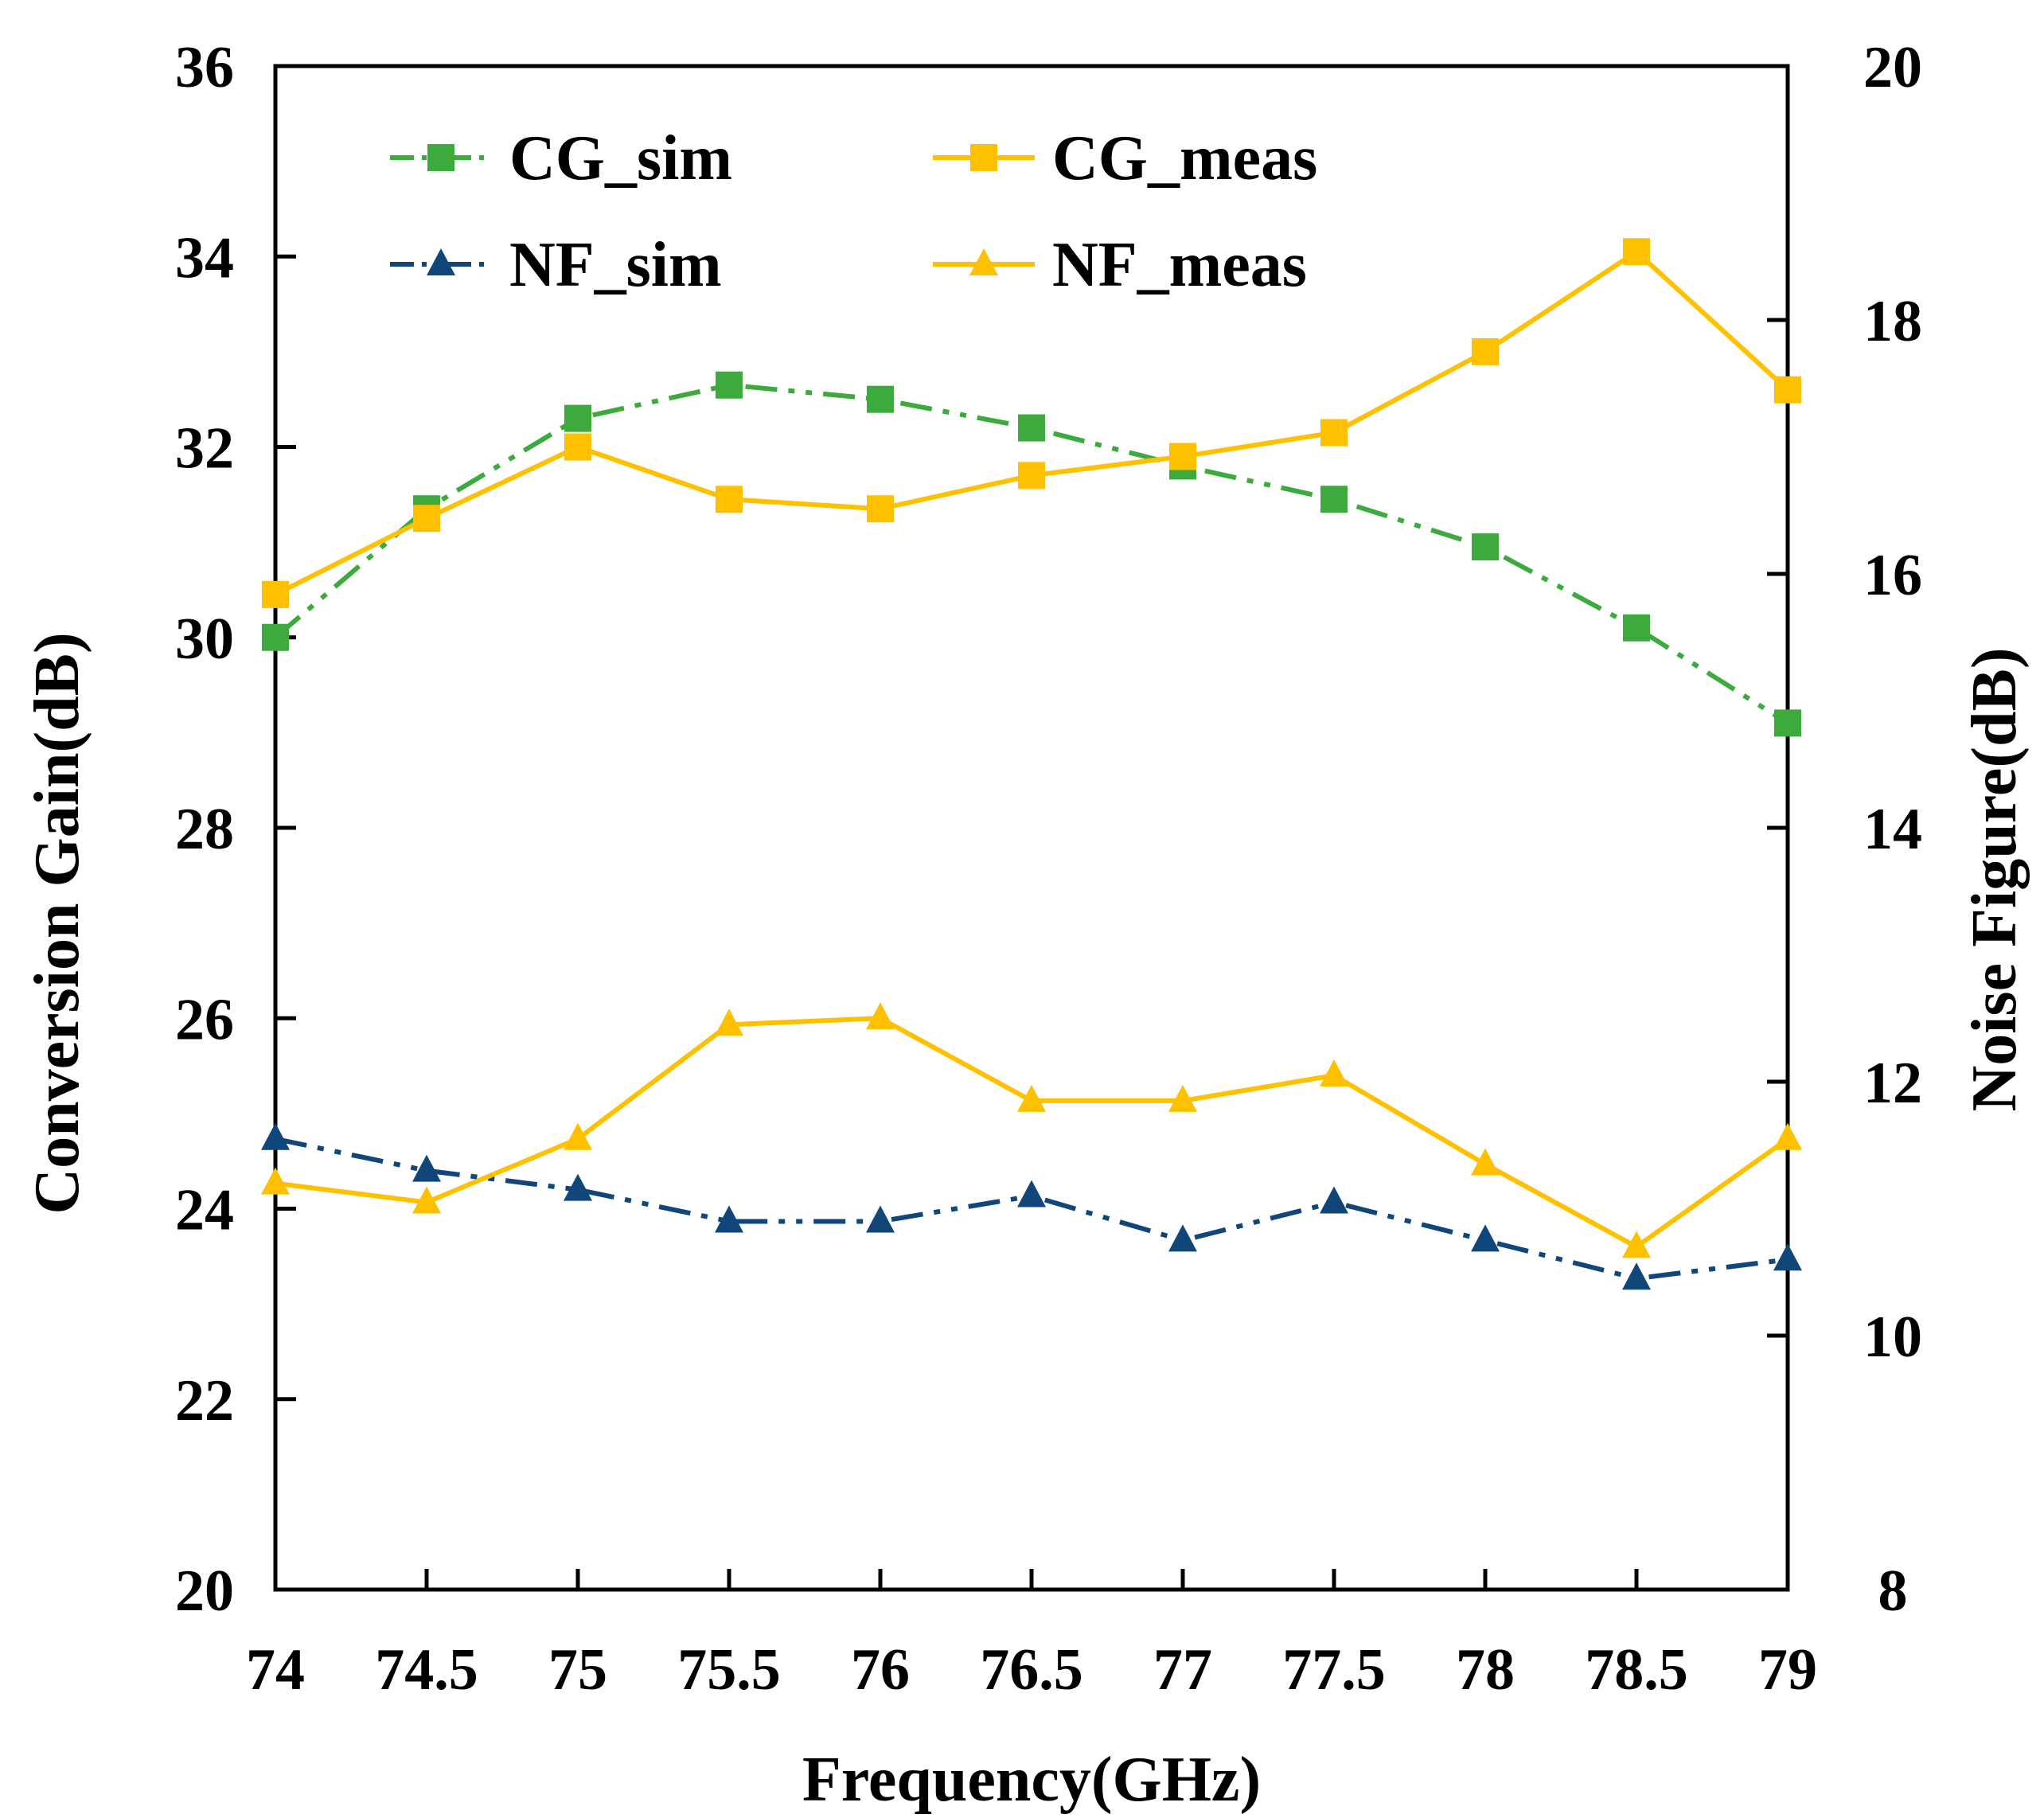  I want to click on y2-tick-label: 16, so click(1892, 575).